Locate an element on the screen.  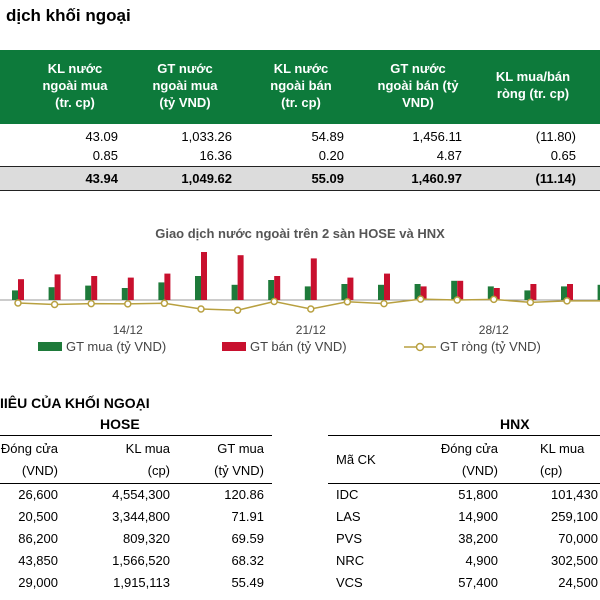
legend-swatch-gt-ban is located at coordinates (234, 346).